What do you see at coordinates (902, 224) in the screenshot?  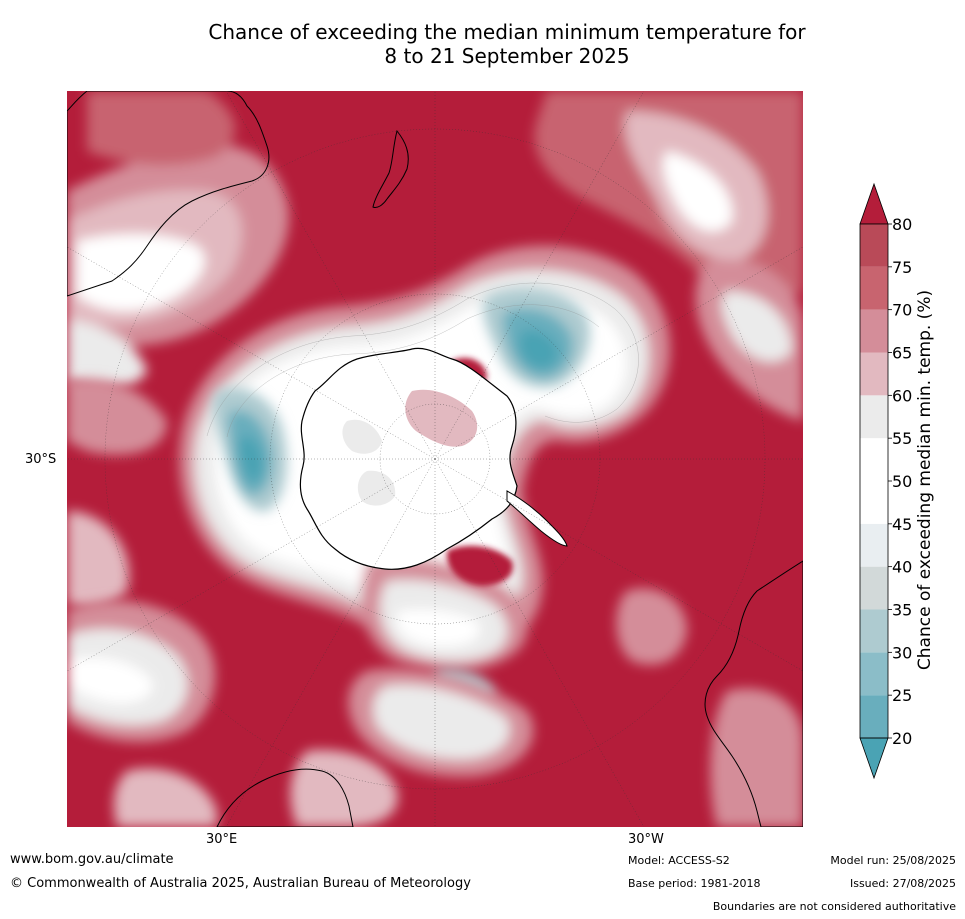 I see `colorbar-tick-label: 80` at bounding box center [902, 224].